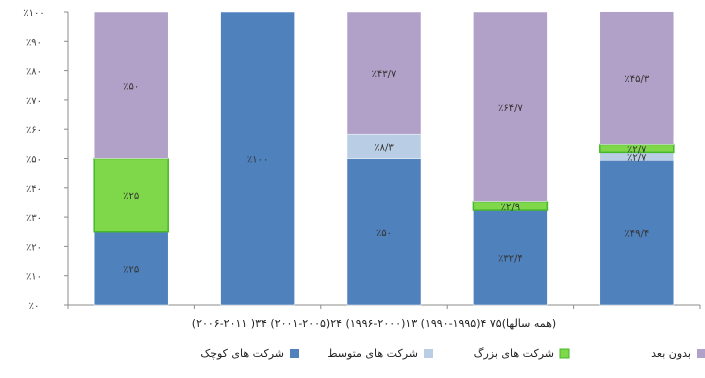  I want to click on legend-label: شرکت های بزرگ, so click(514, 353).